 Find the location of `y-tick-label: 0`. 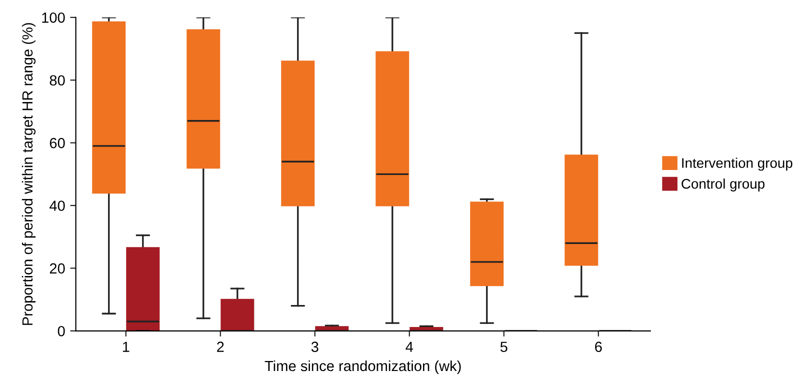

y-tick-label: 0 is located at coordinates (61, 331).